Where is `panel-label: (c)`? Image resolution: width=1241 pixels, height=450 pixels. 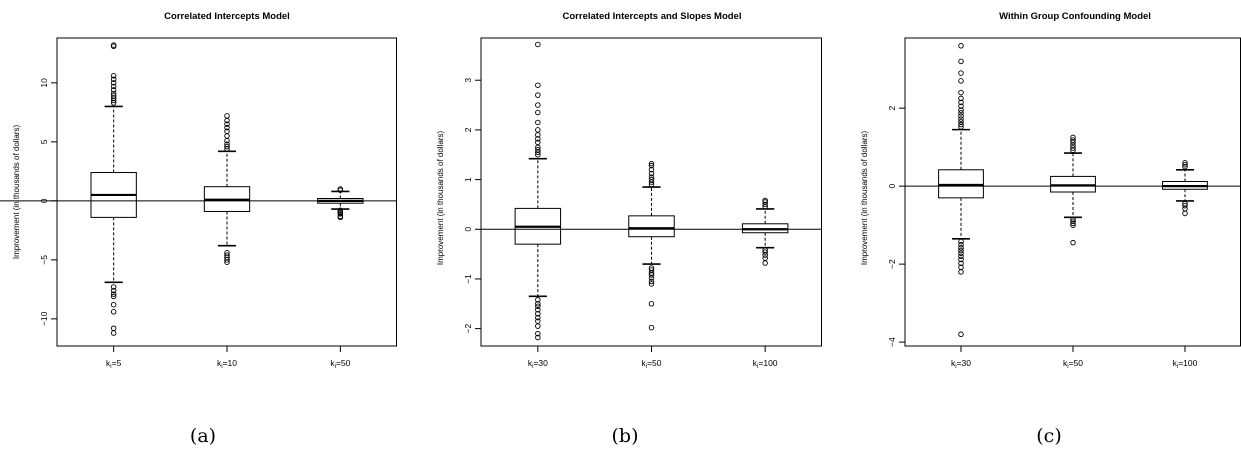
panel-label: (c) is located at coordinates (1048, 436).